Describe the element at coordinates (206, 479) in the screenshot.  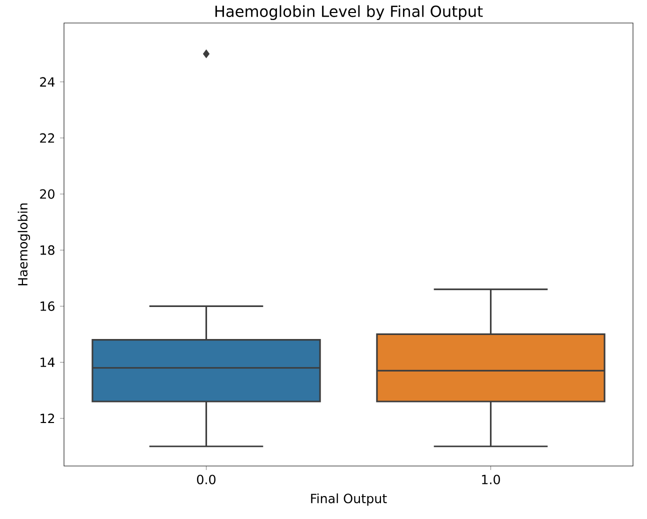
I see `x-tick-label: 0.0` at that location.